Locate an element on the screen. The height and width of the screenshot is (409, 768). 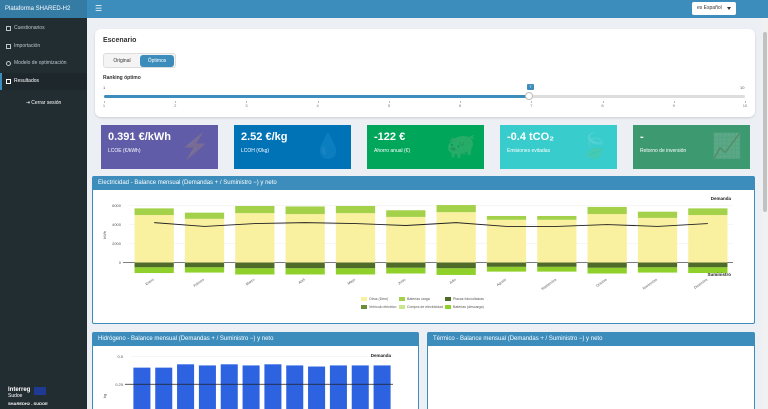
kpi-value: -0.4 tCO₂ is located at coordinates (531, 137).